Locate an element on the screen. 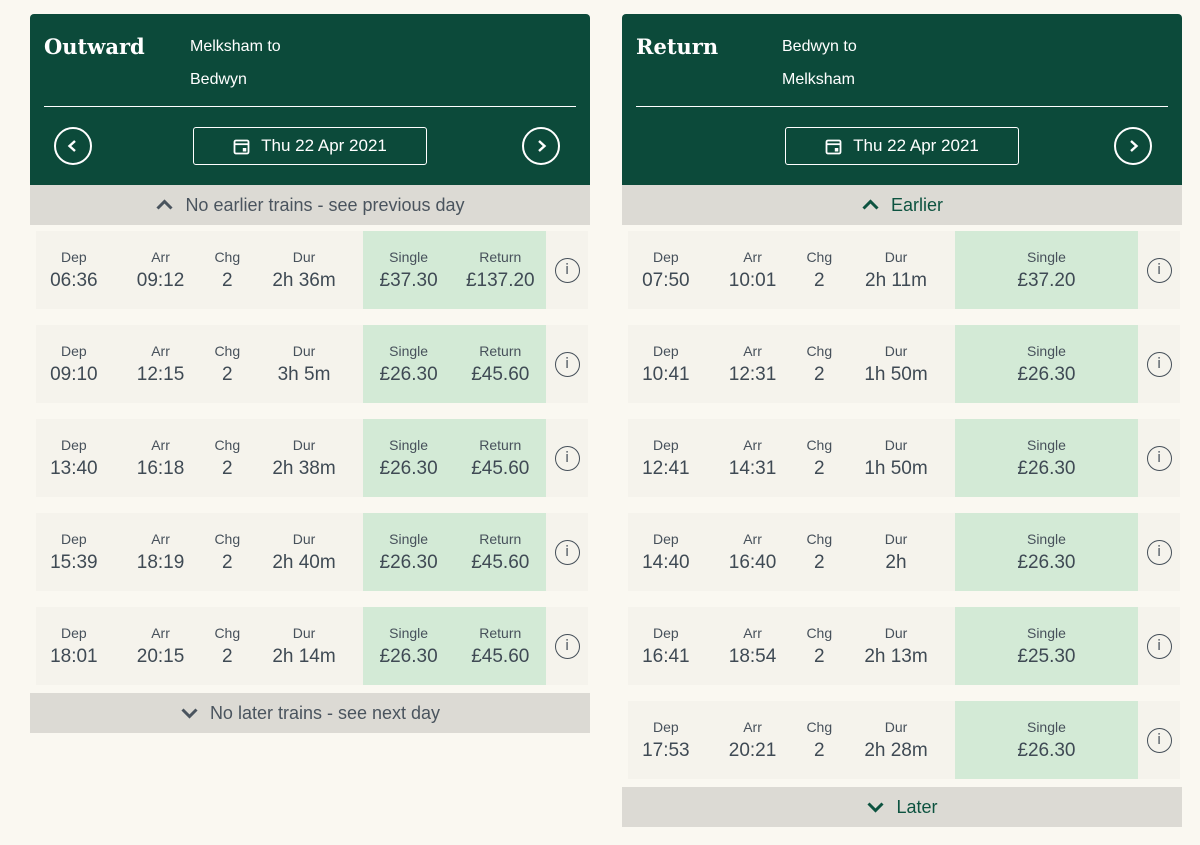  single-fare: Single £37.30 is located at coordinates (409, 270).